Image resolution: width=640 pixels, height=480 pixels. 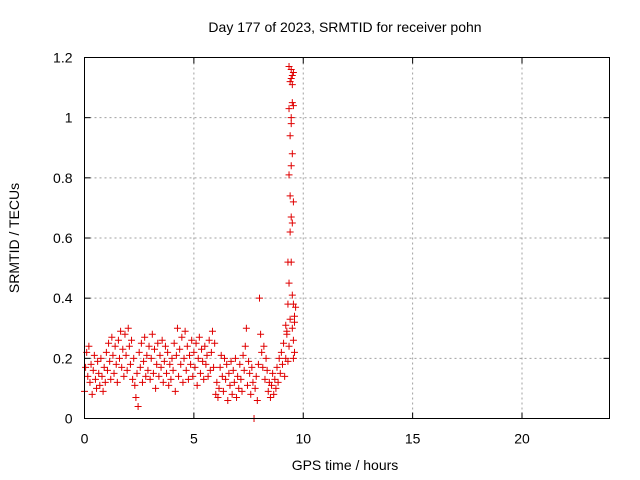 I want to click on y-tick-label: 0.6, so click(x=63, y=238).